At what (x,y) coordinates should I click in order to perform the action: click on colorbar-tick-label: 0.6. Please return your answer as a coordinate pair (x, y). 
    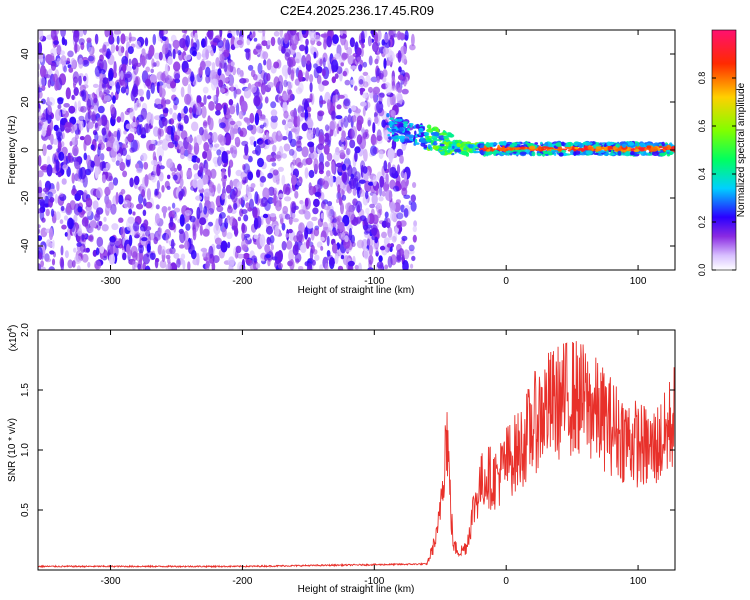
    Looking at the image, I should click on (702, 126).